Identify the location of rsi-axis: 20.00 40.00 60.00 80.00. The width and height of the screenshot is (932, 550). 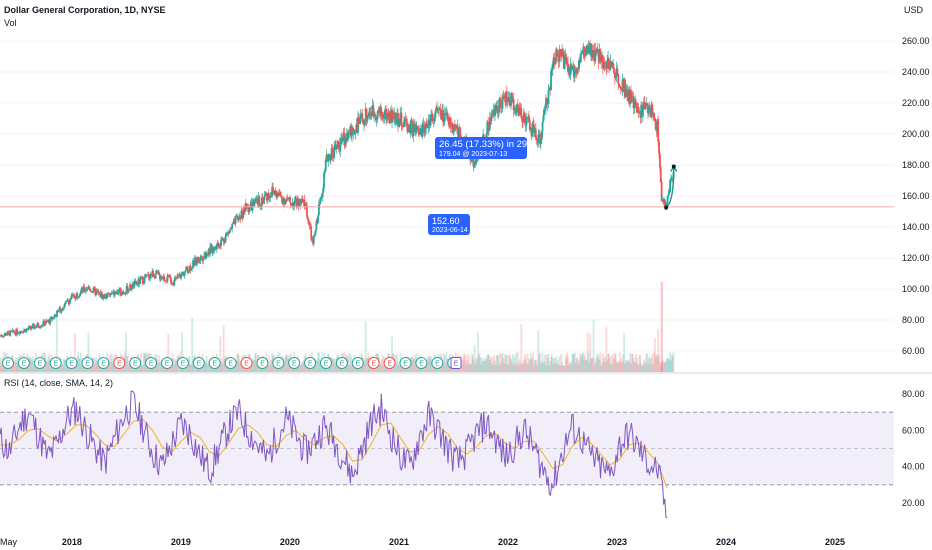
(913, 448).